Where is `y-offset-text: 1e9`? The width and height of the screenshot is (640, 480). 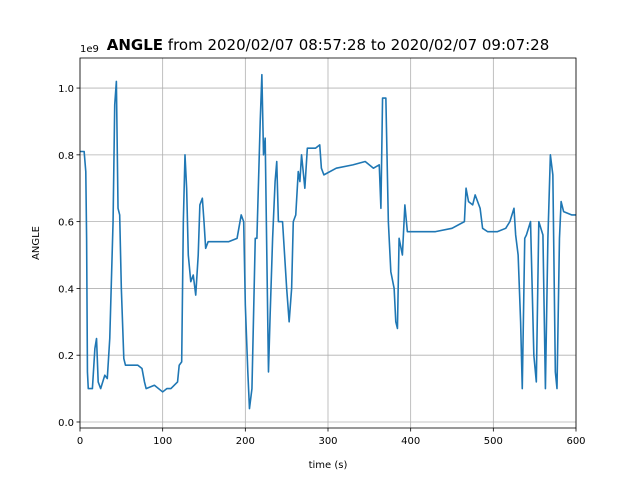 y-offset-text: 1e9 is located at coordinates (89, 49).